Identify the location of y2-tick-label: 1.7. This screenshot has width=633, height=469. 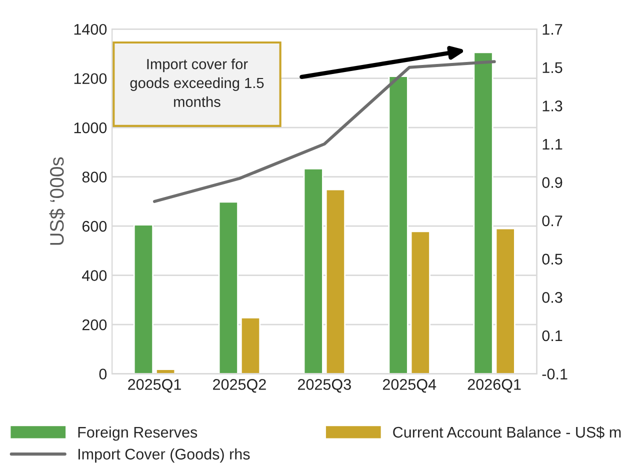
(552, 29).